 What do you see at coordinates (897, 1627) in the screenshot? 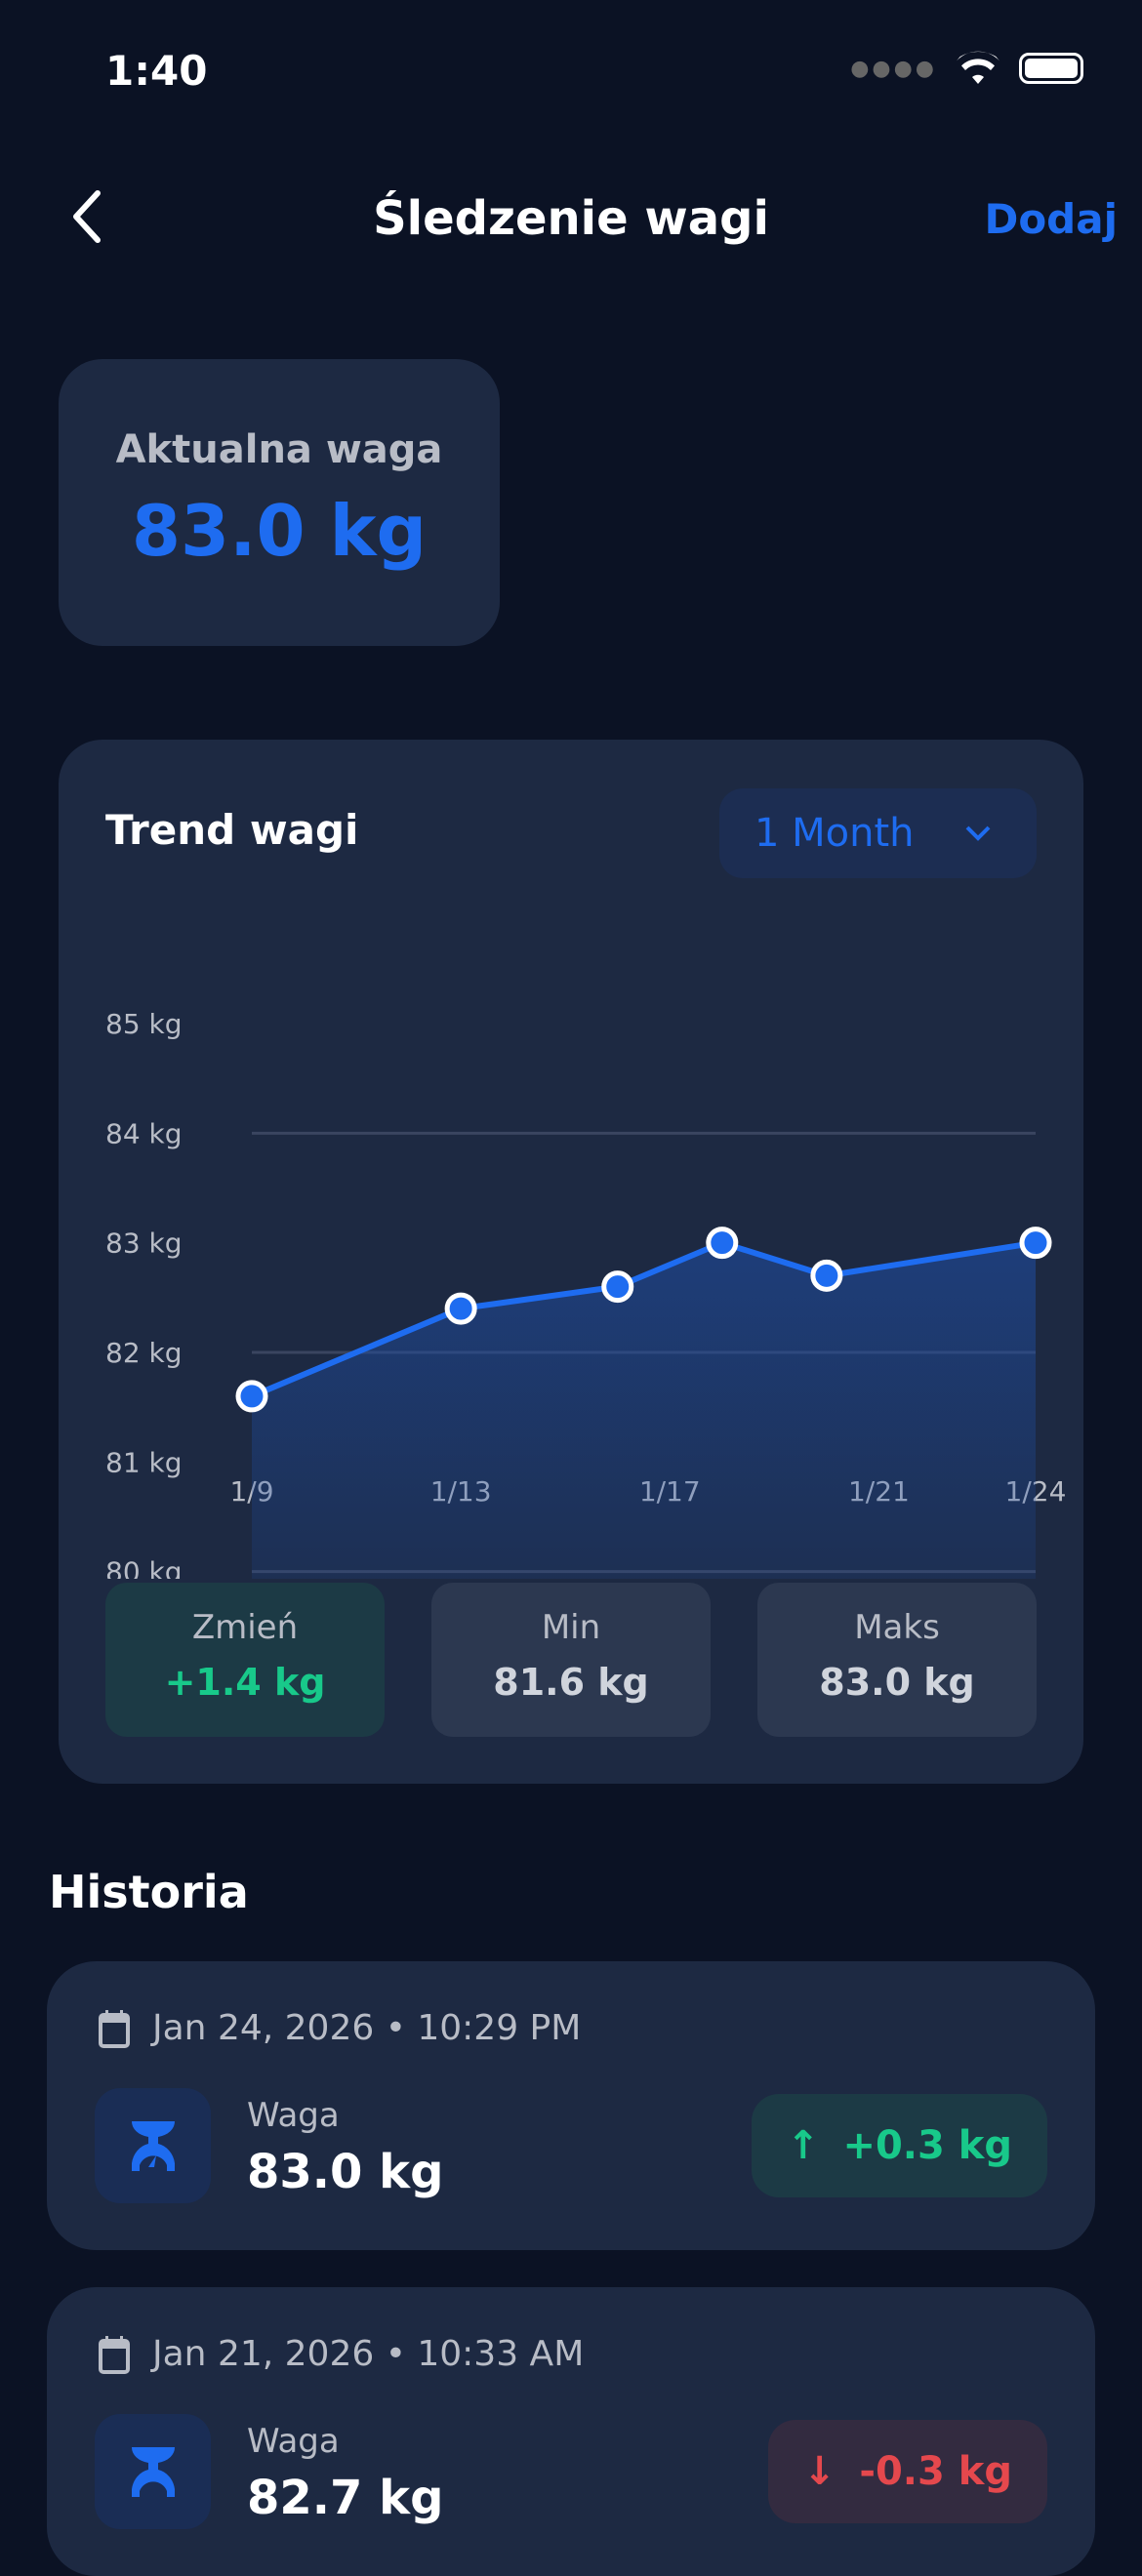
I see `stat-label: Maks` at bounding box center [897, 1627].